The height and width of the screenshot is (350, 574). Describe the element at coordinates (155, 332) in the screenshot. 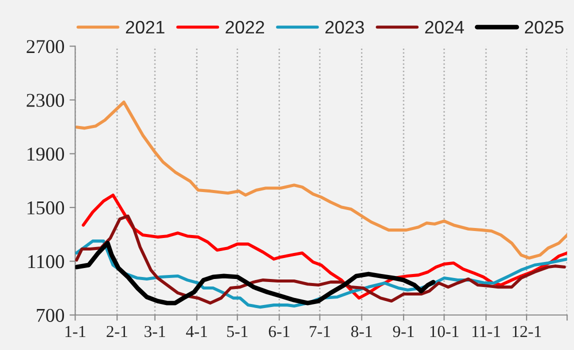

I see `x-tick-label: 3-1` at that location.